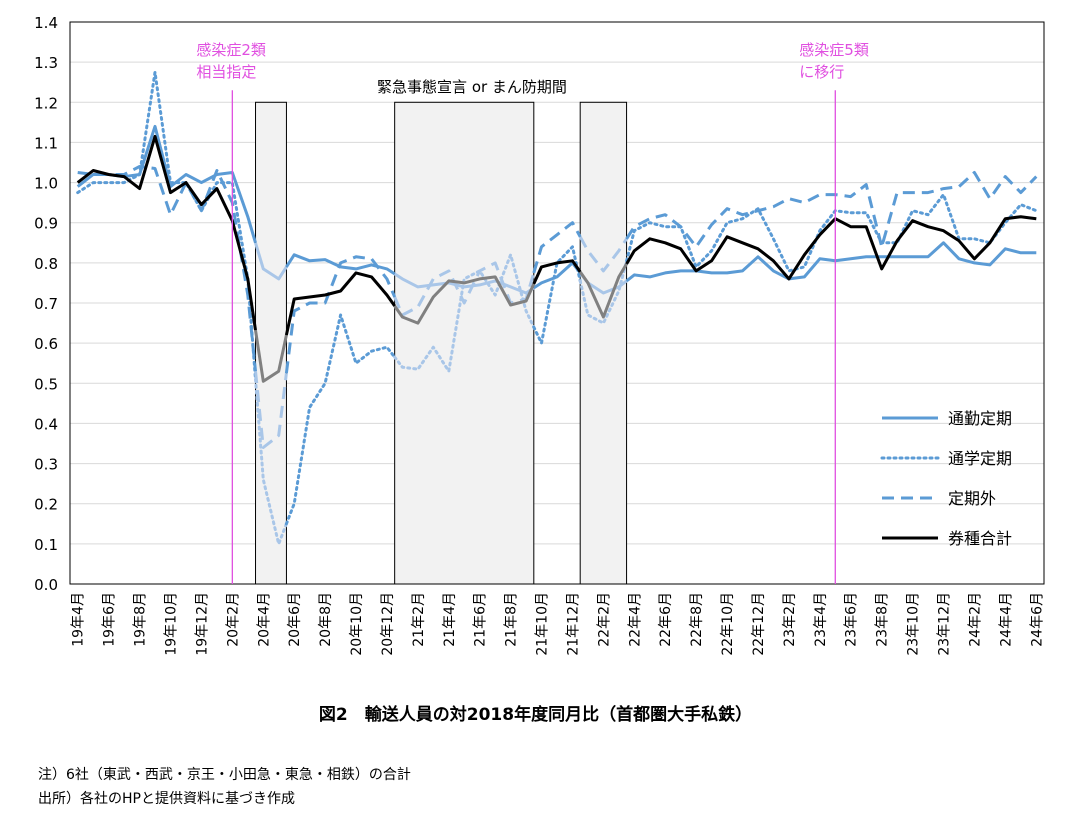 This screenshot has width=1071, height=821. Describe the element at coordinates (512, 619) in the screenshot. I see `x-tick-label: 21年8月` at that location.